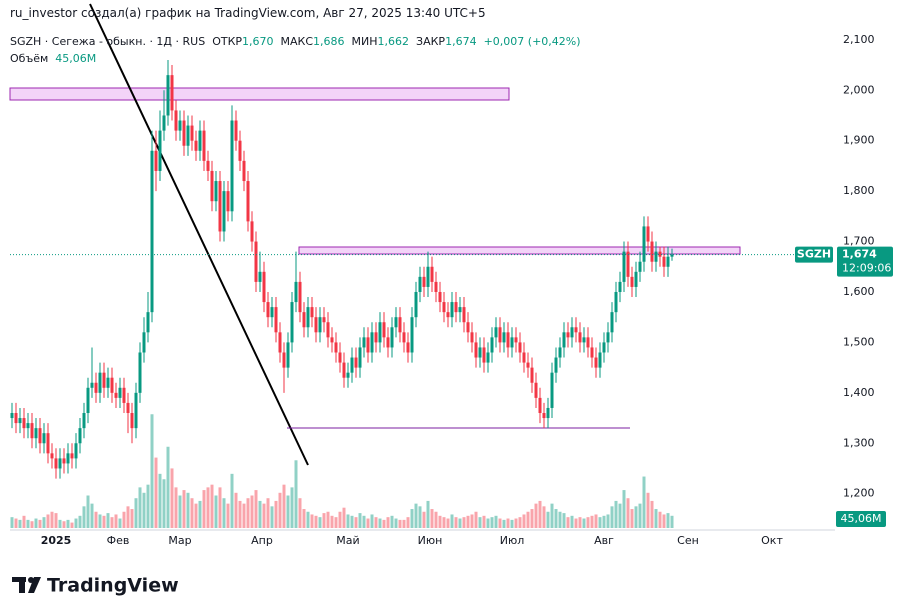 Image resolution: width=908 pixels, height=616 pixels. I want to click on y-tick-label: 1,400, so click(859, 392).